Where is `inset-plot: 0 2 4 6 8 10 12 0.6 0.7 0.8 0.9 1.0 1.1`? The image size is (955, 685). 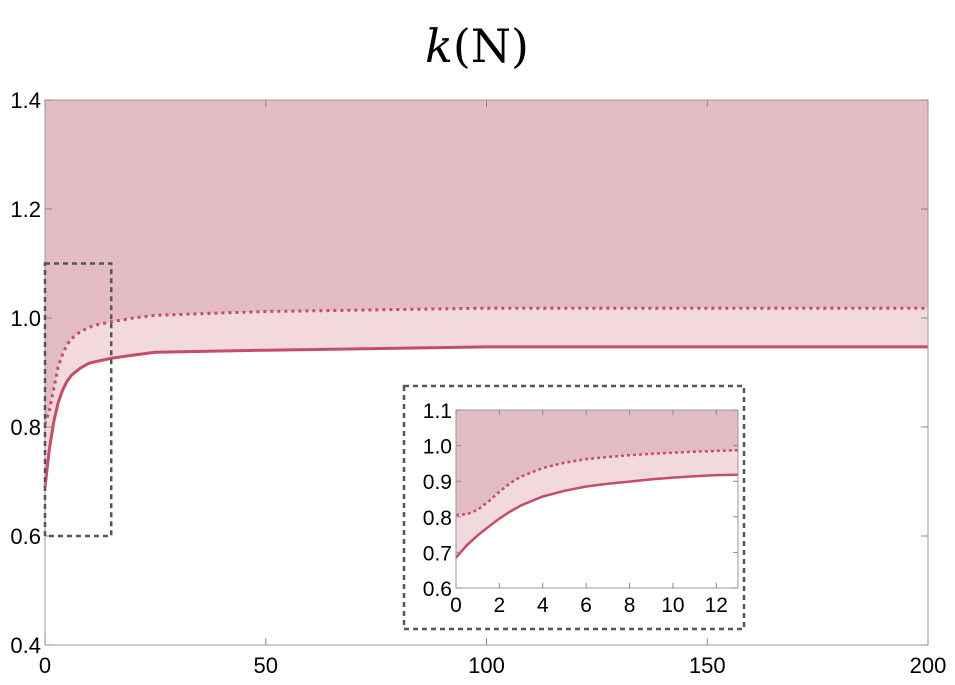 inset-plot: 0 2 4 6 8 10 12 0.6 0.7 0.8 0.9 1.0 1.1 is located at coordinates (574, 507).